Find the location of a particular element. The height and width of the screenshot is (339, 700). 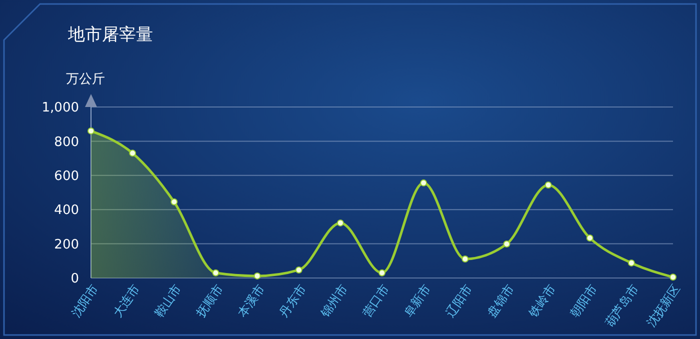

x-tick-label: 沈抚新区 is located at coordinates (663, 306).